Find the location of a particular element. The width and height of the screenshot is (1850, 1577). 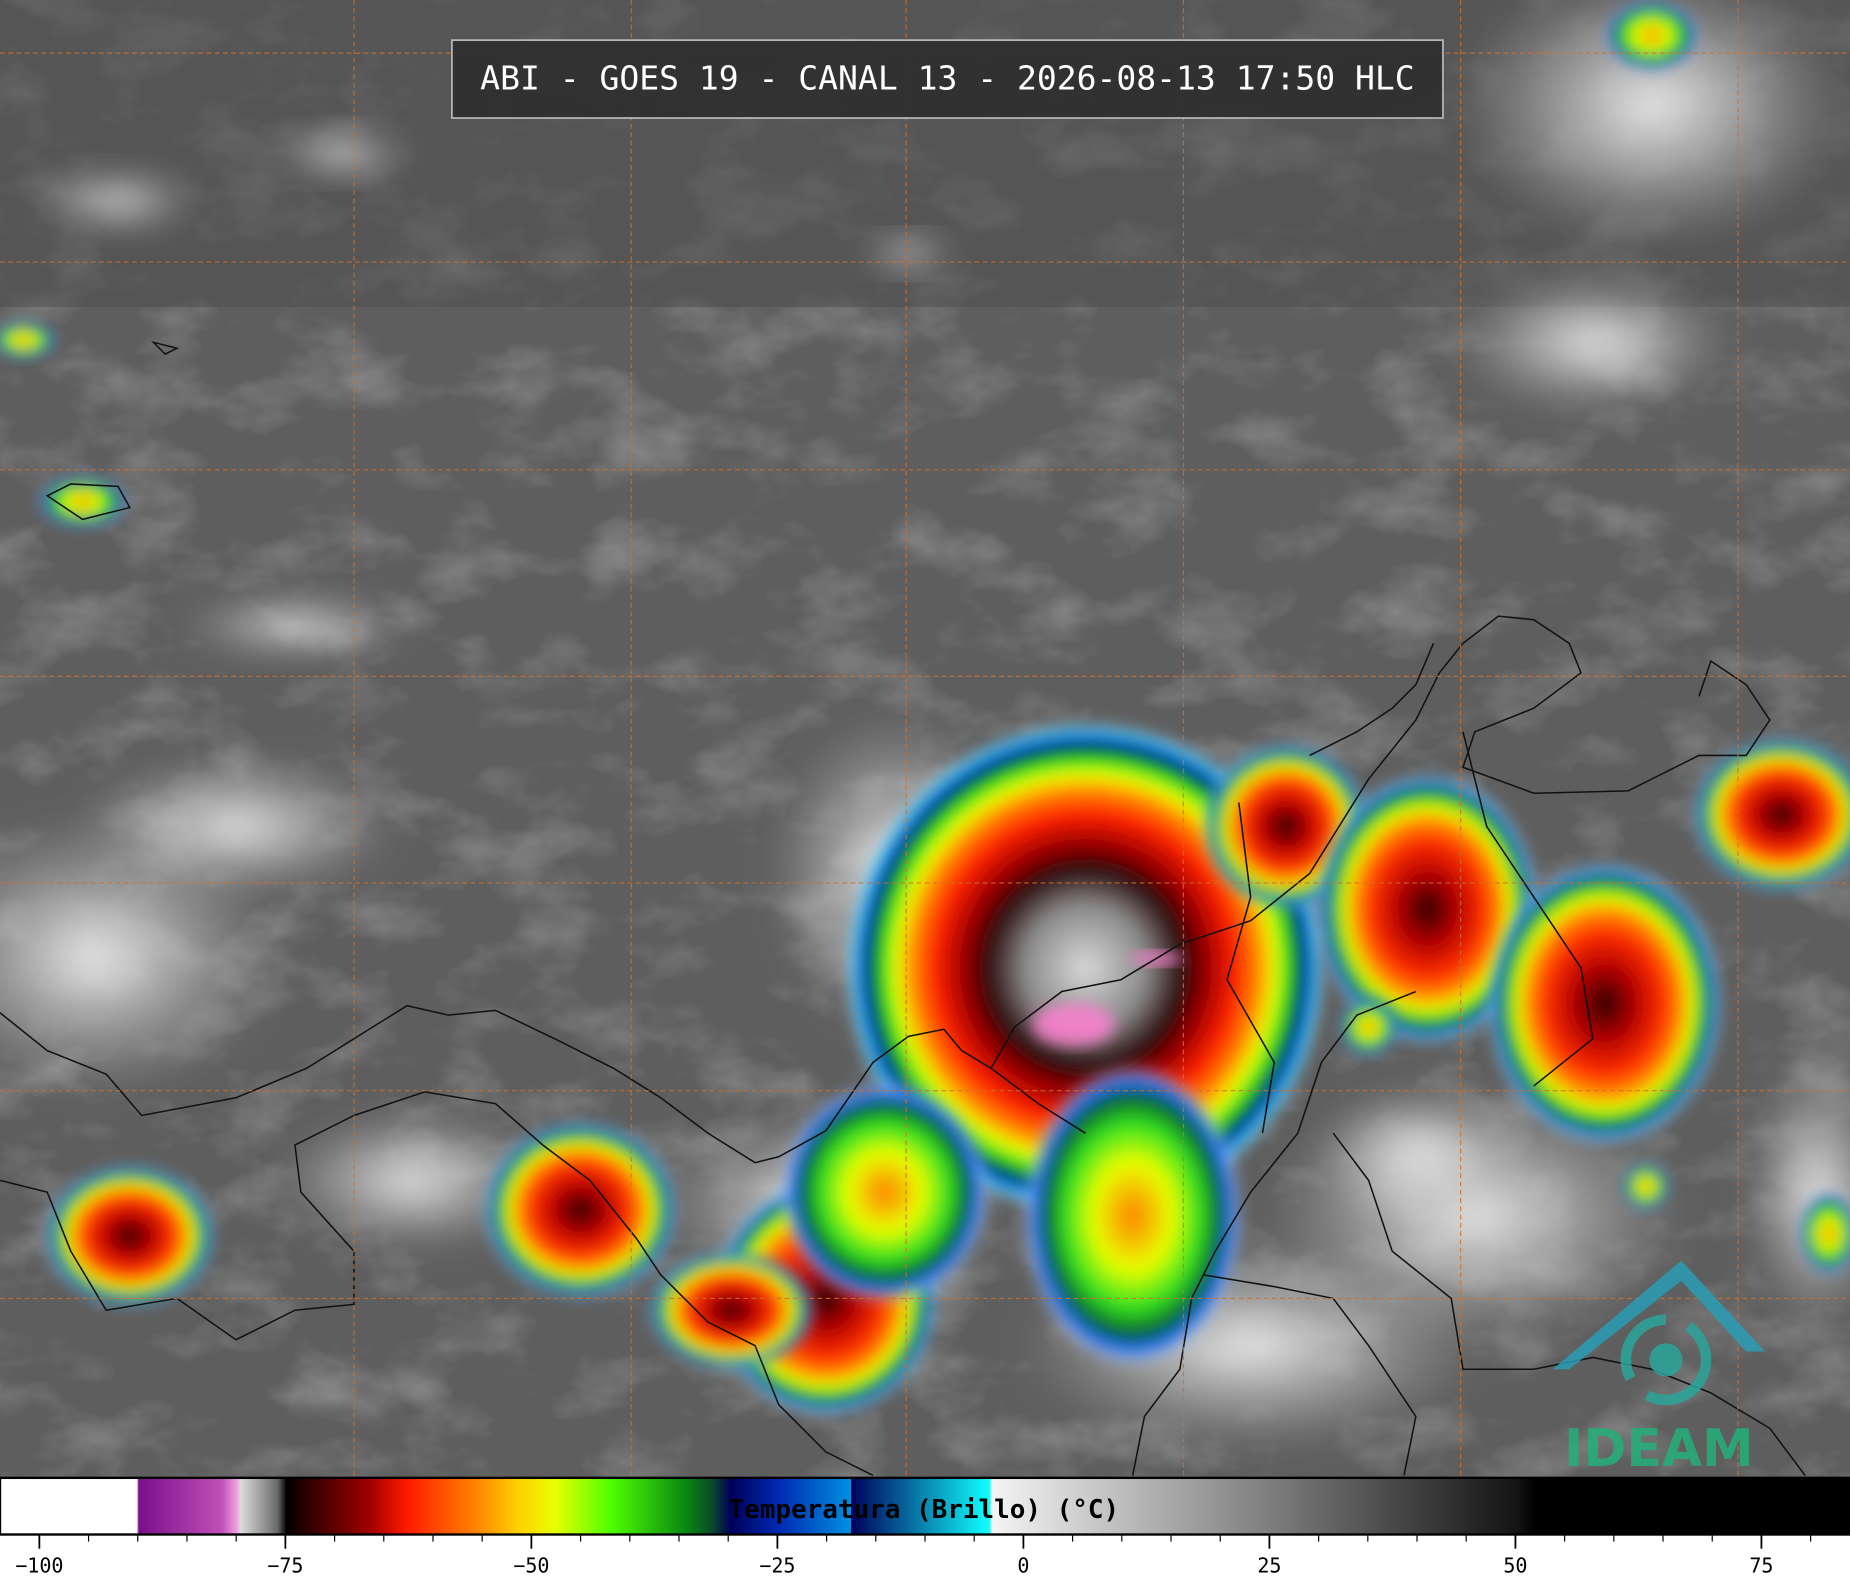

logo-roof is located at coordinates (1659, 1315).